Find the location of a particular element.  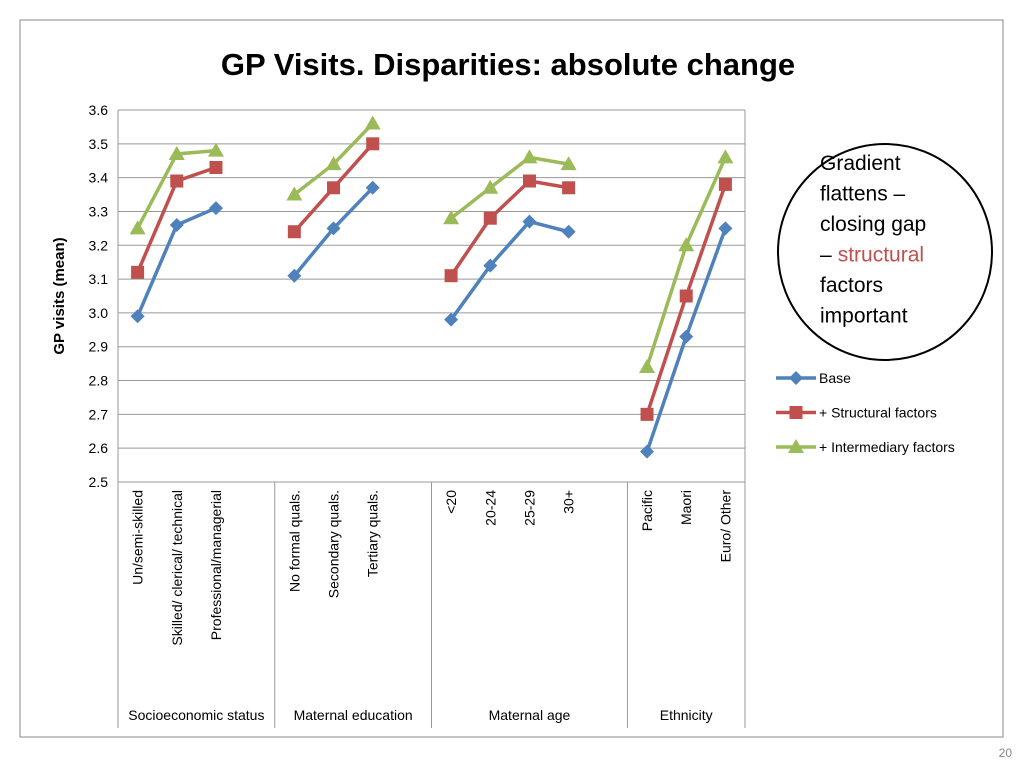

y-tick-label: 3.3 is located at coordinates (99, 211).